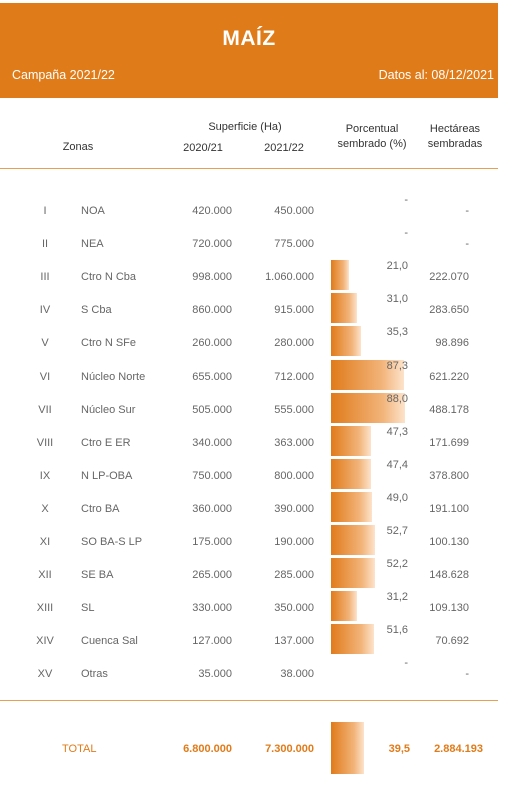 The image size is (514, 787). Describe the element at coordinates (212, 343) in the screenshot. I see `surface-2020-21: 260.000` at that location.